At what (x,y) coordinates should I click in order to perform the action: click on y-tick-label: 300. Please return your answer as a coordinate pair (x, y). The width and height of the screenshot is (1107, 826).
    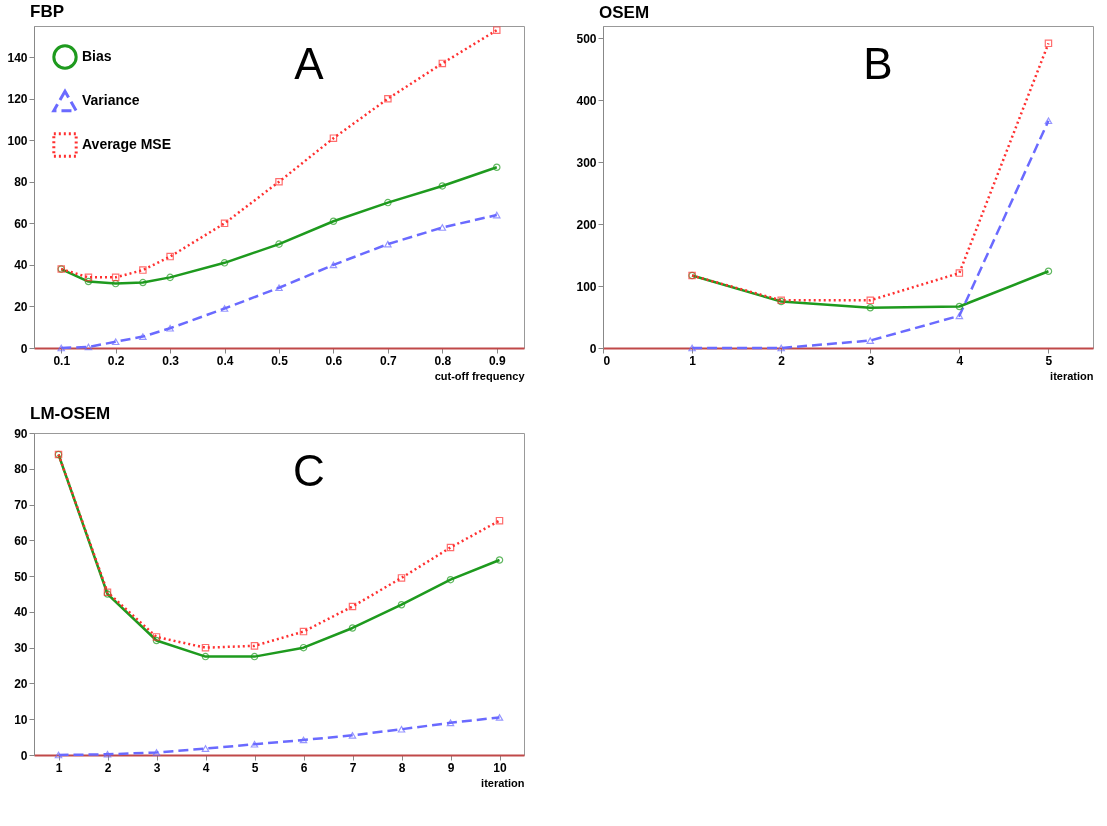
    Looking at the image, I should click on (586, 162).